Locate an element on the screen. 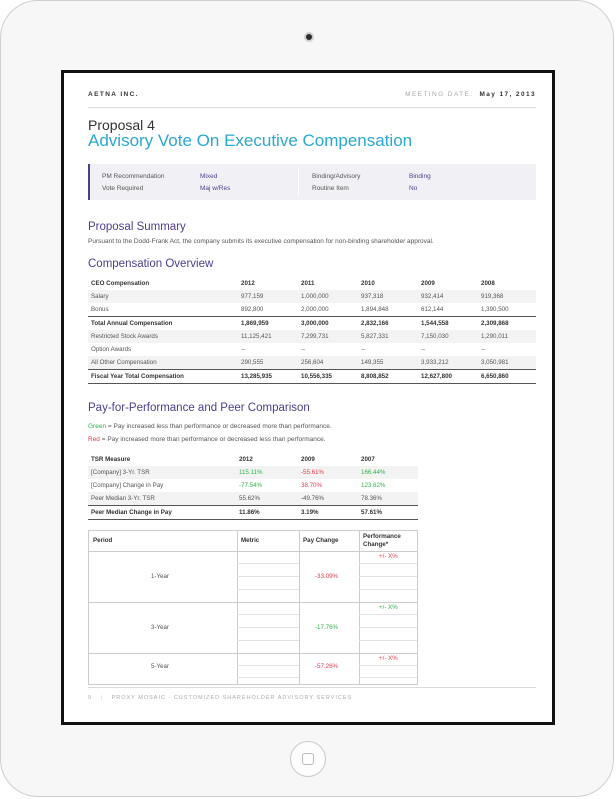 The height and width of the screenshot is (799, 616). period-header: Period is located at coordinates (103, 540).